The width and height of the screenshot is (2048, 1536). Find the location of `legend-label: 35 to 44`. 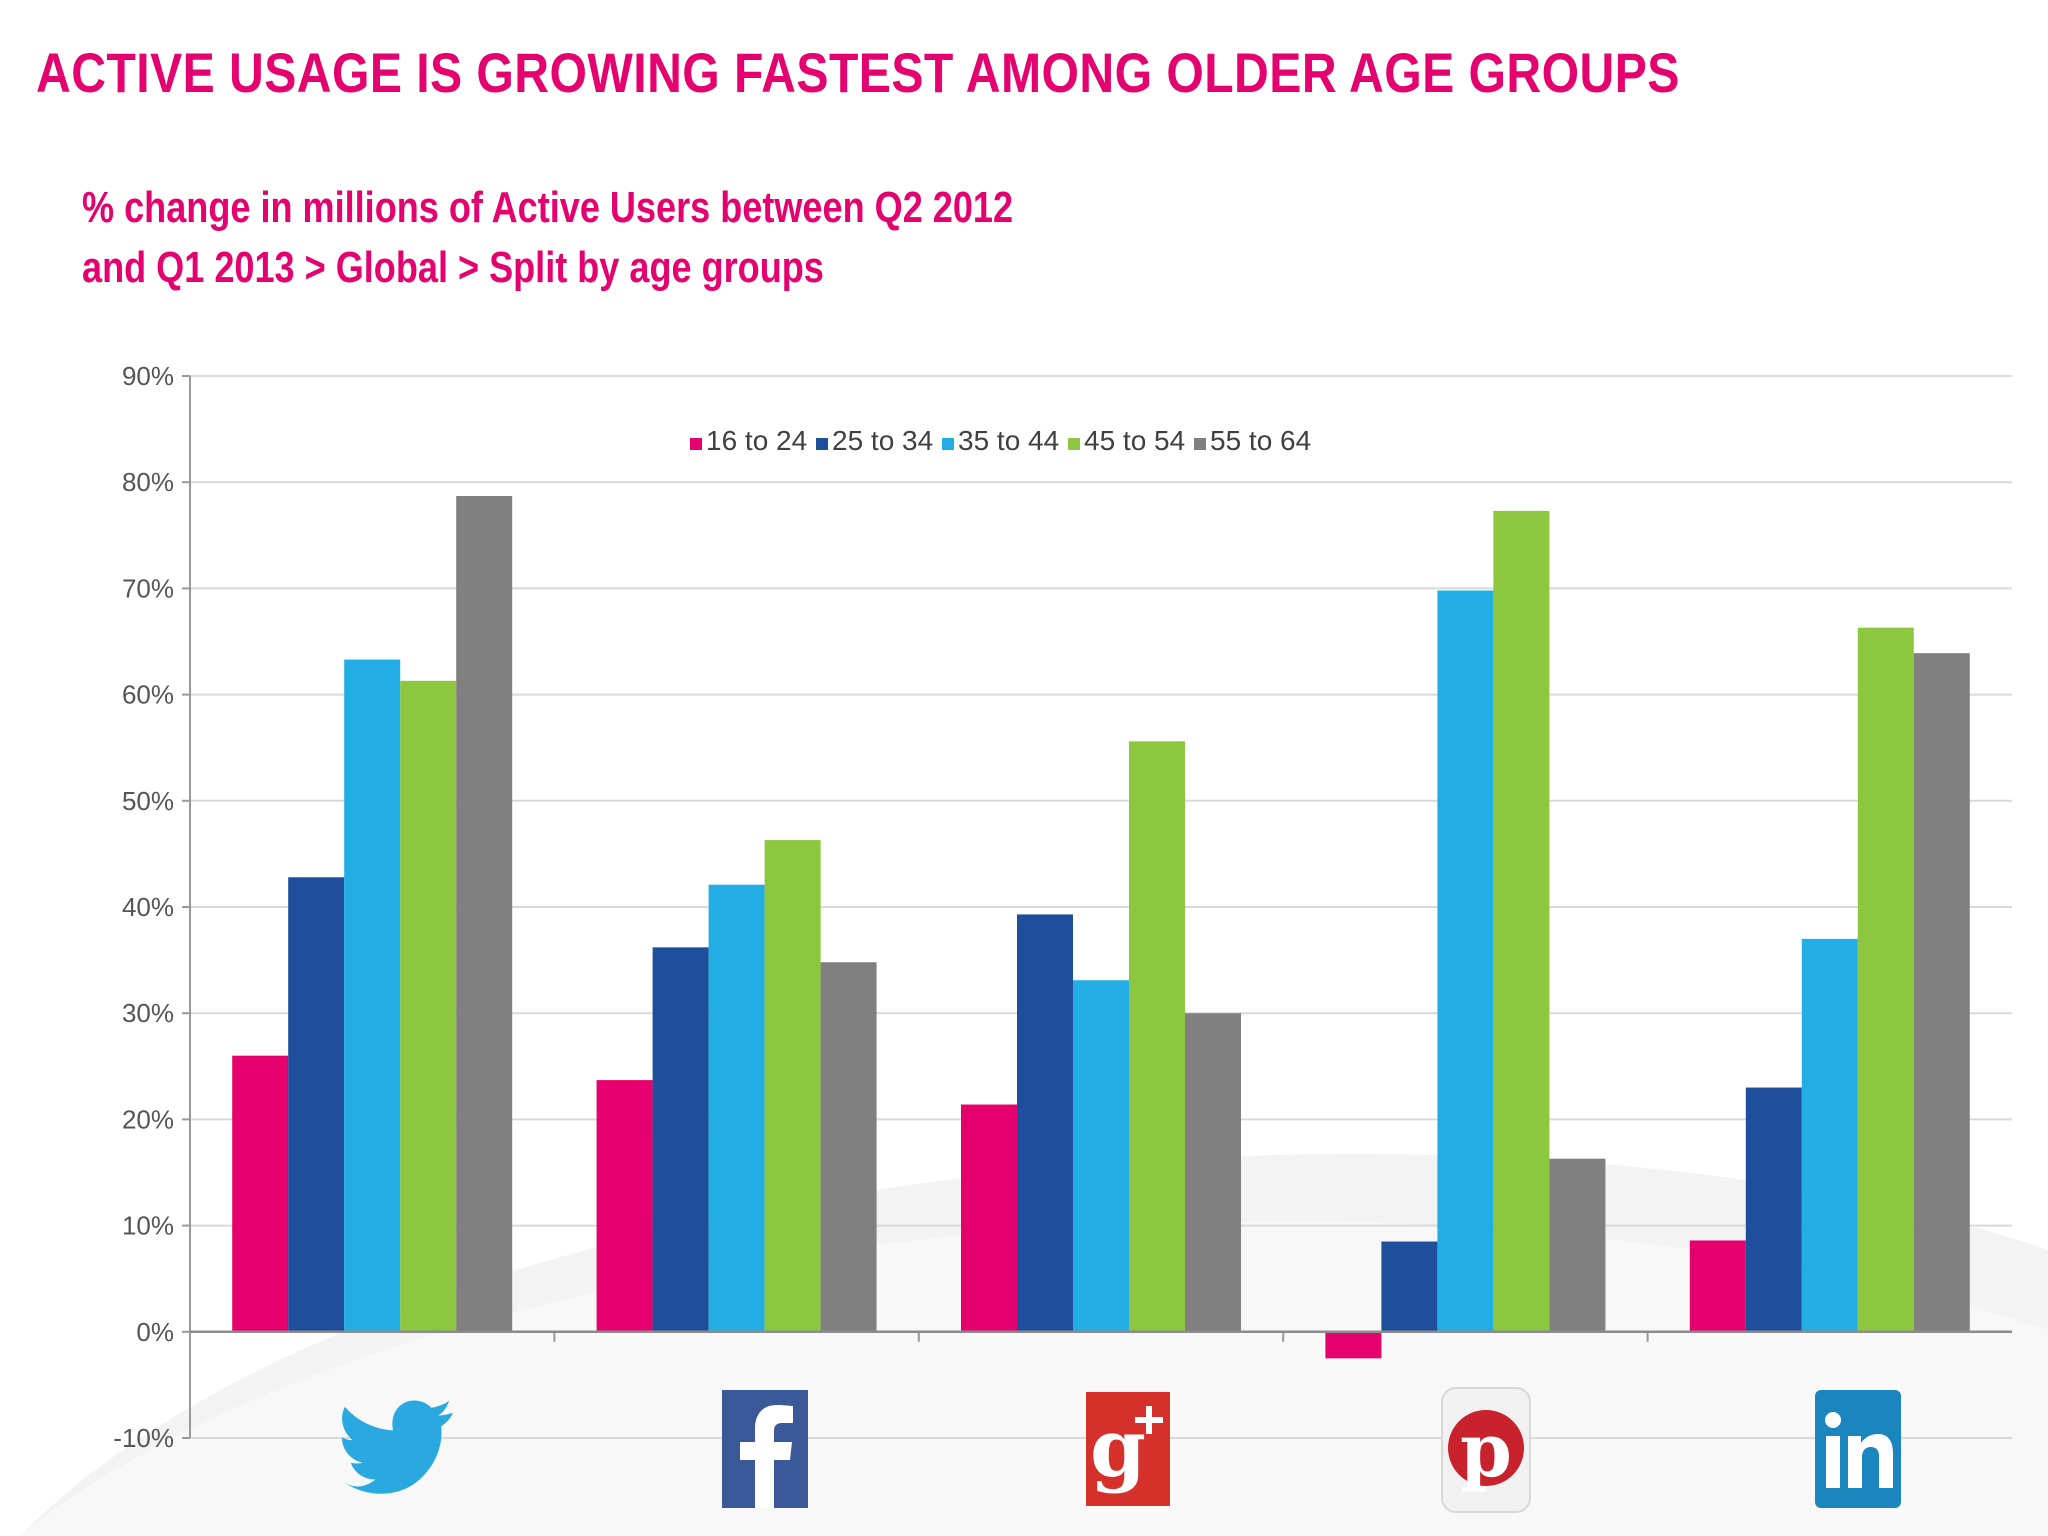

legend-label: 35 to 44 is located at coordinates (1008, 440).